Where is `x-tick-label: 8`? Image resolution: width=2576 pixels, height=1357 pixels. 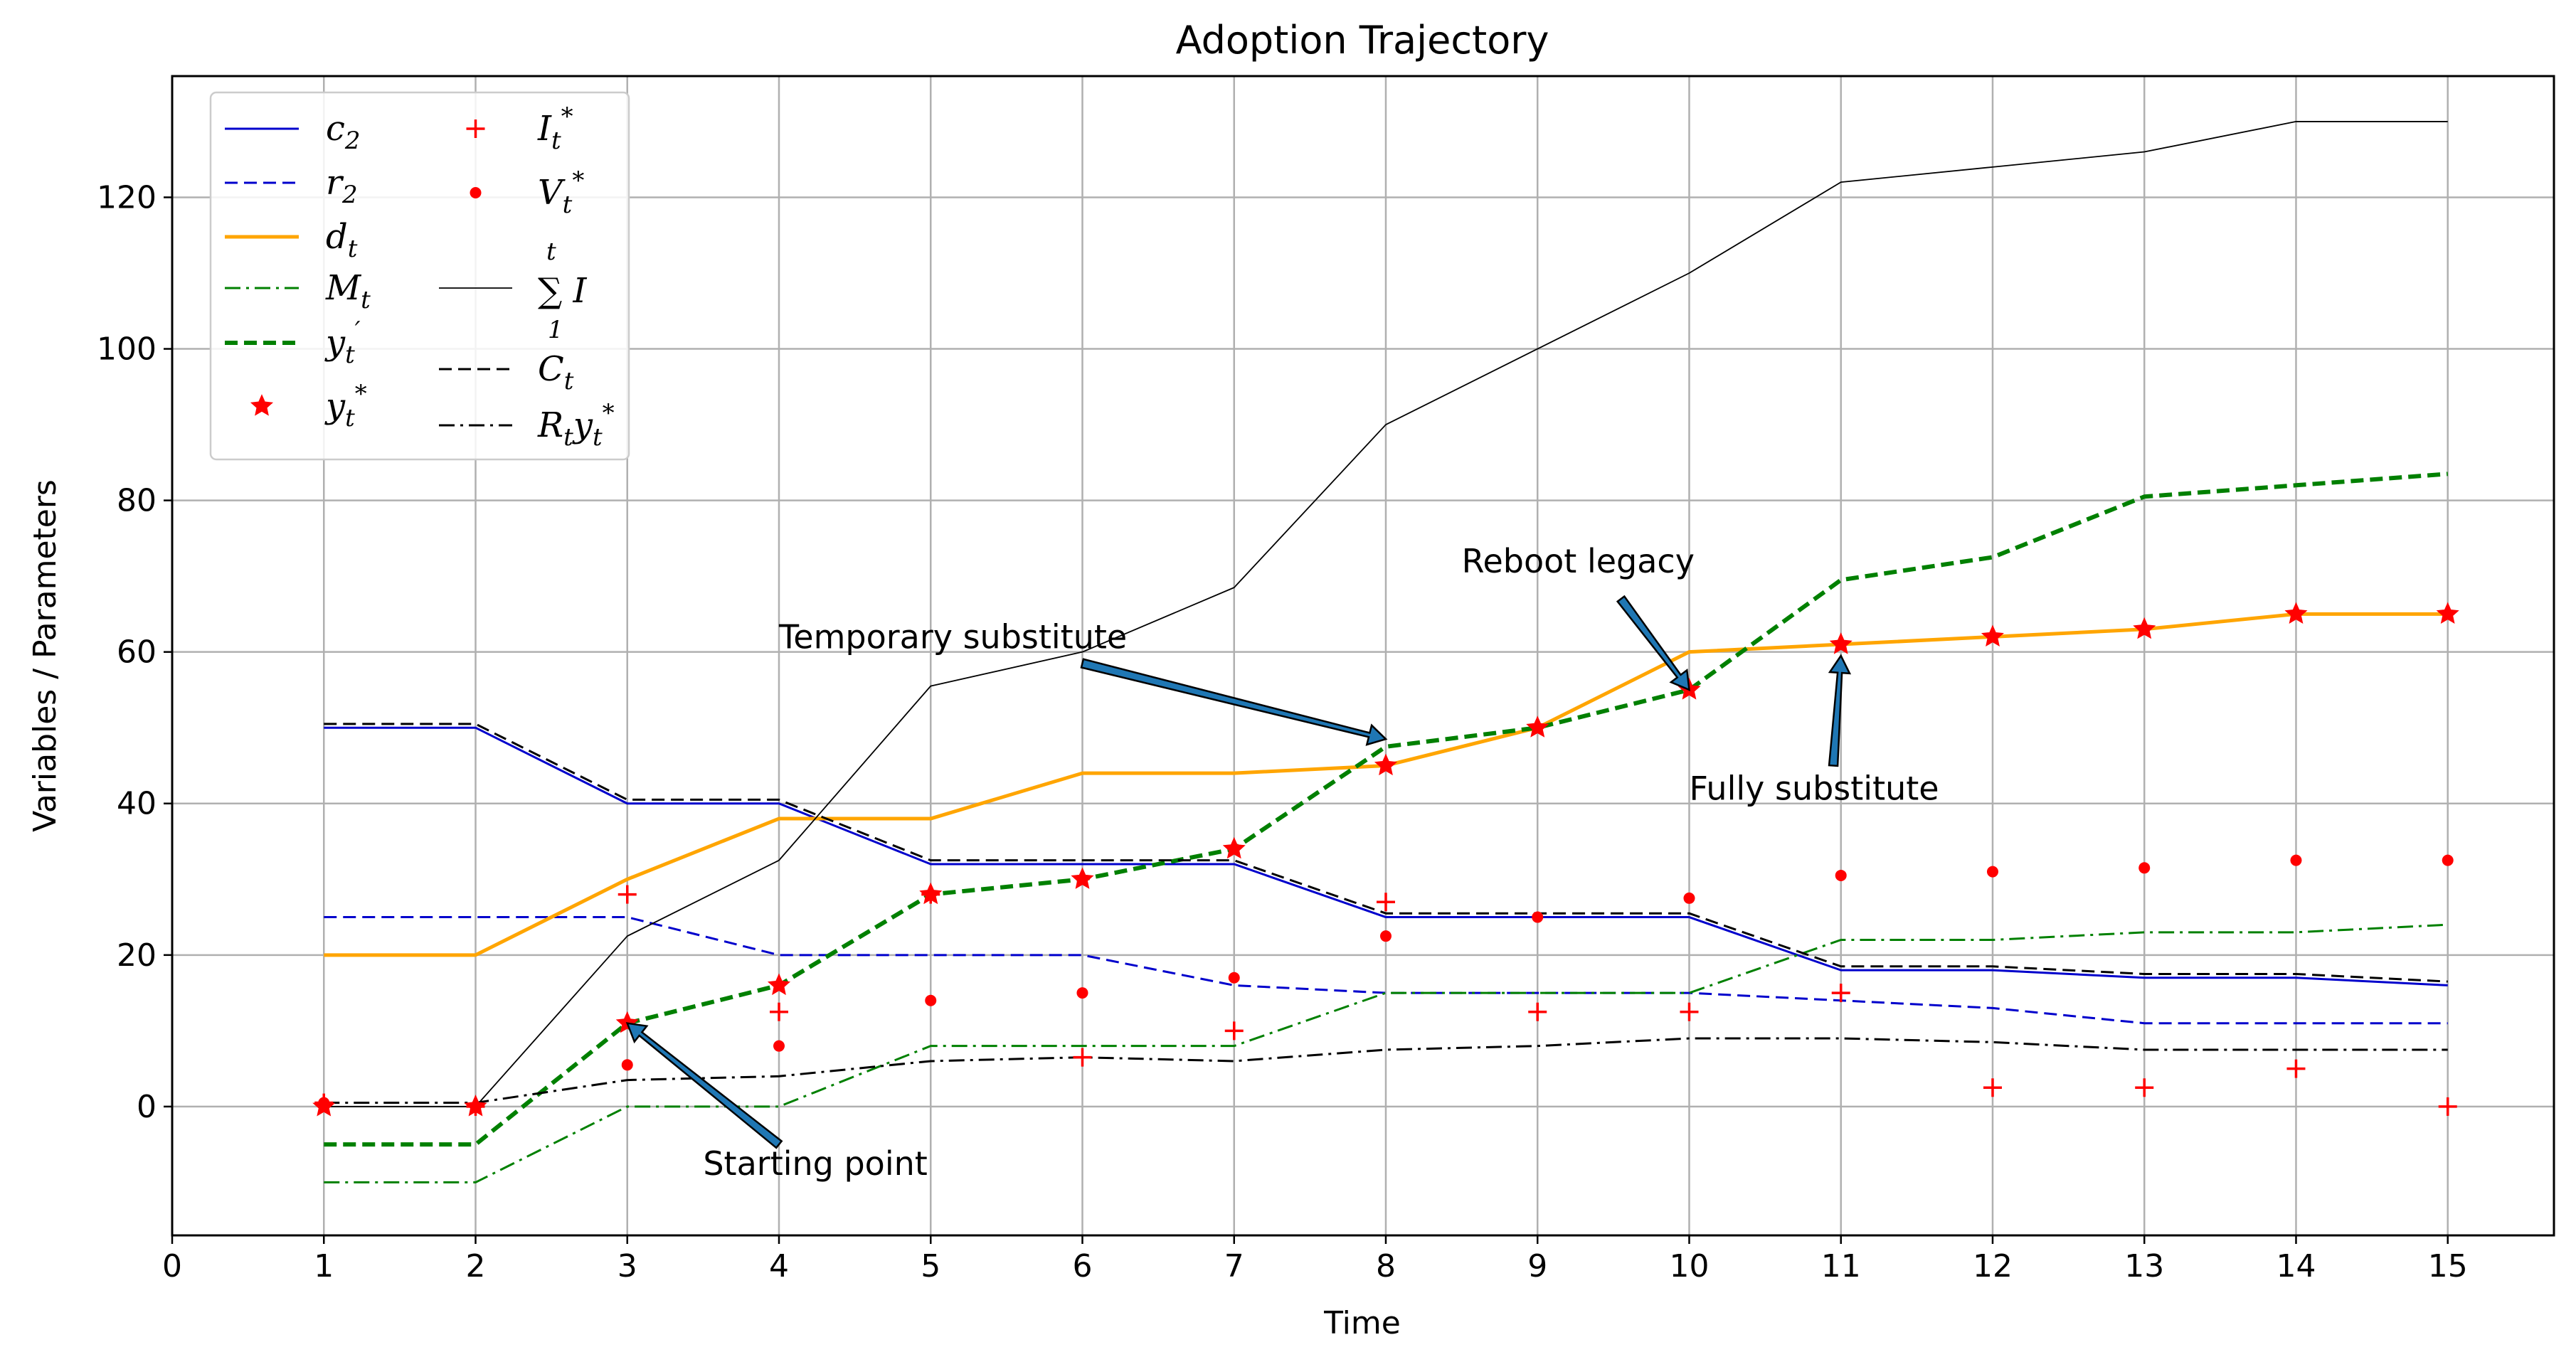 x-tick-label: 8 is located at coordinates (1386, 1266).